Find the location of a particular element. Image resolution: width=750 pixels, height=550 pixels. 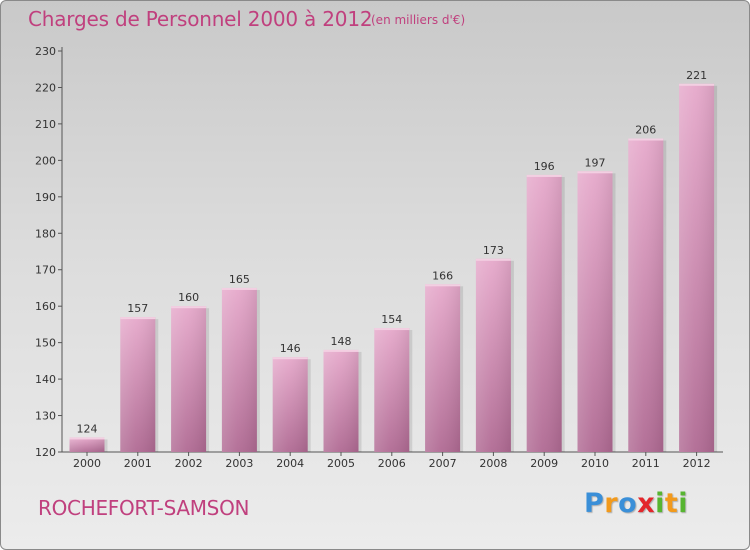

logo-letter: x is located at coordinates (646, 503).